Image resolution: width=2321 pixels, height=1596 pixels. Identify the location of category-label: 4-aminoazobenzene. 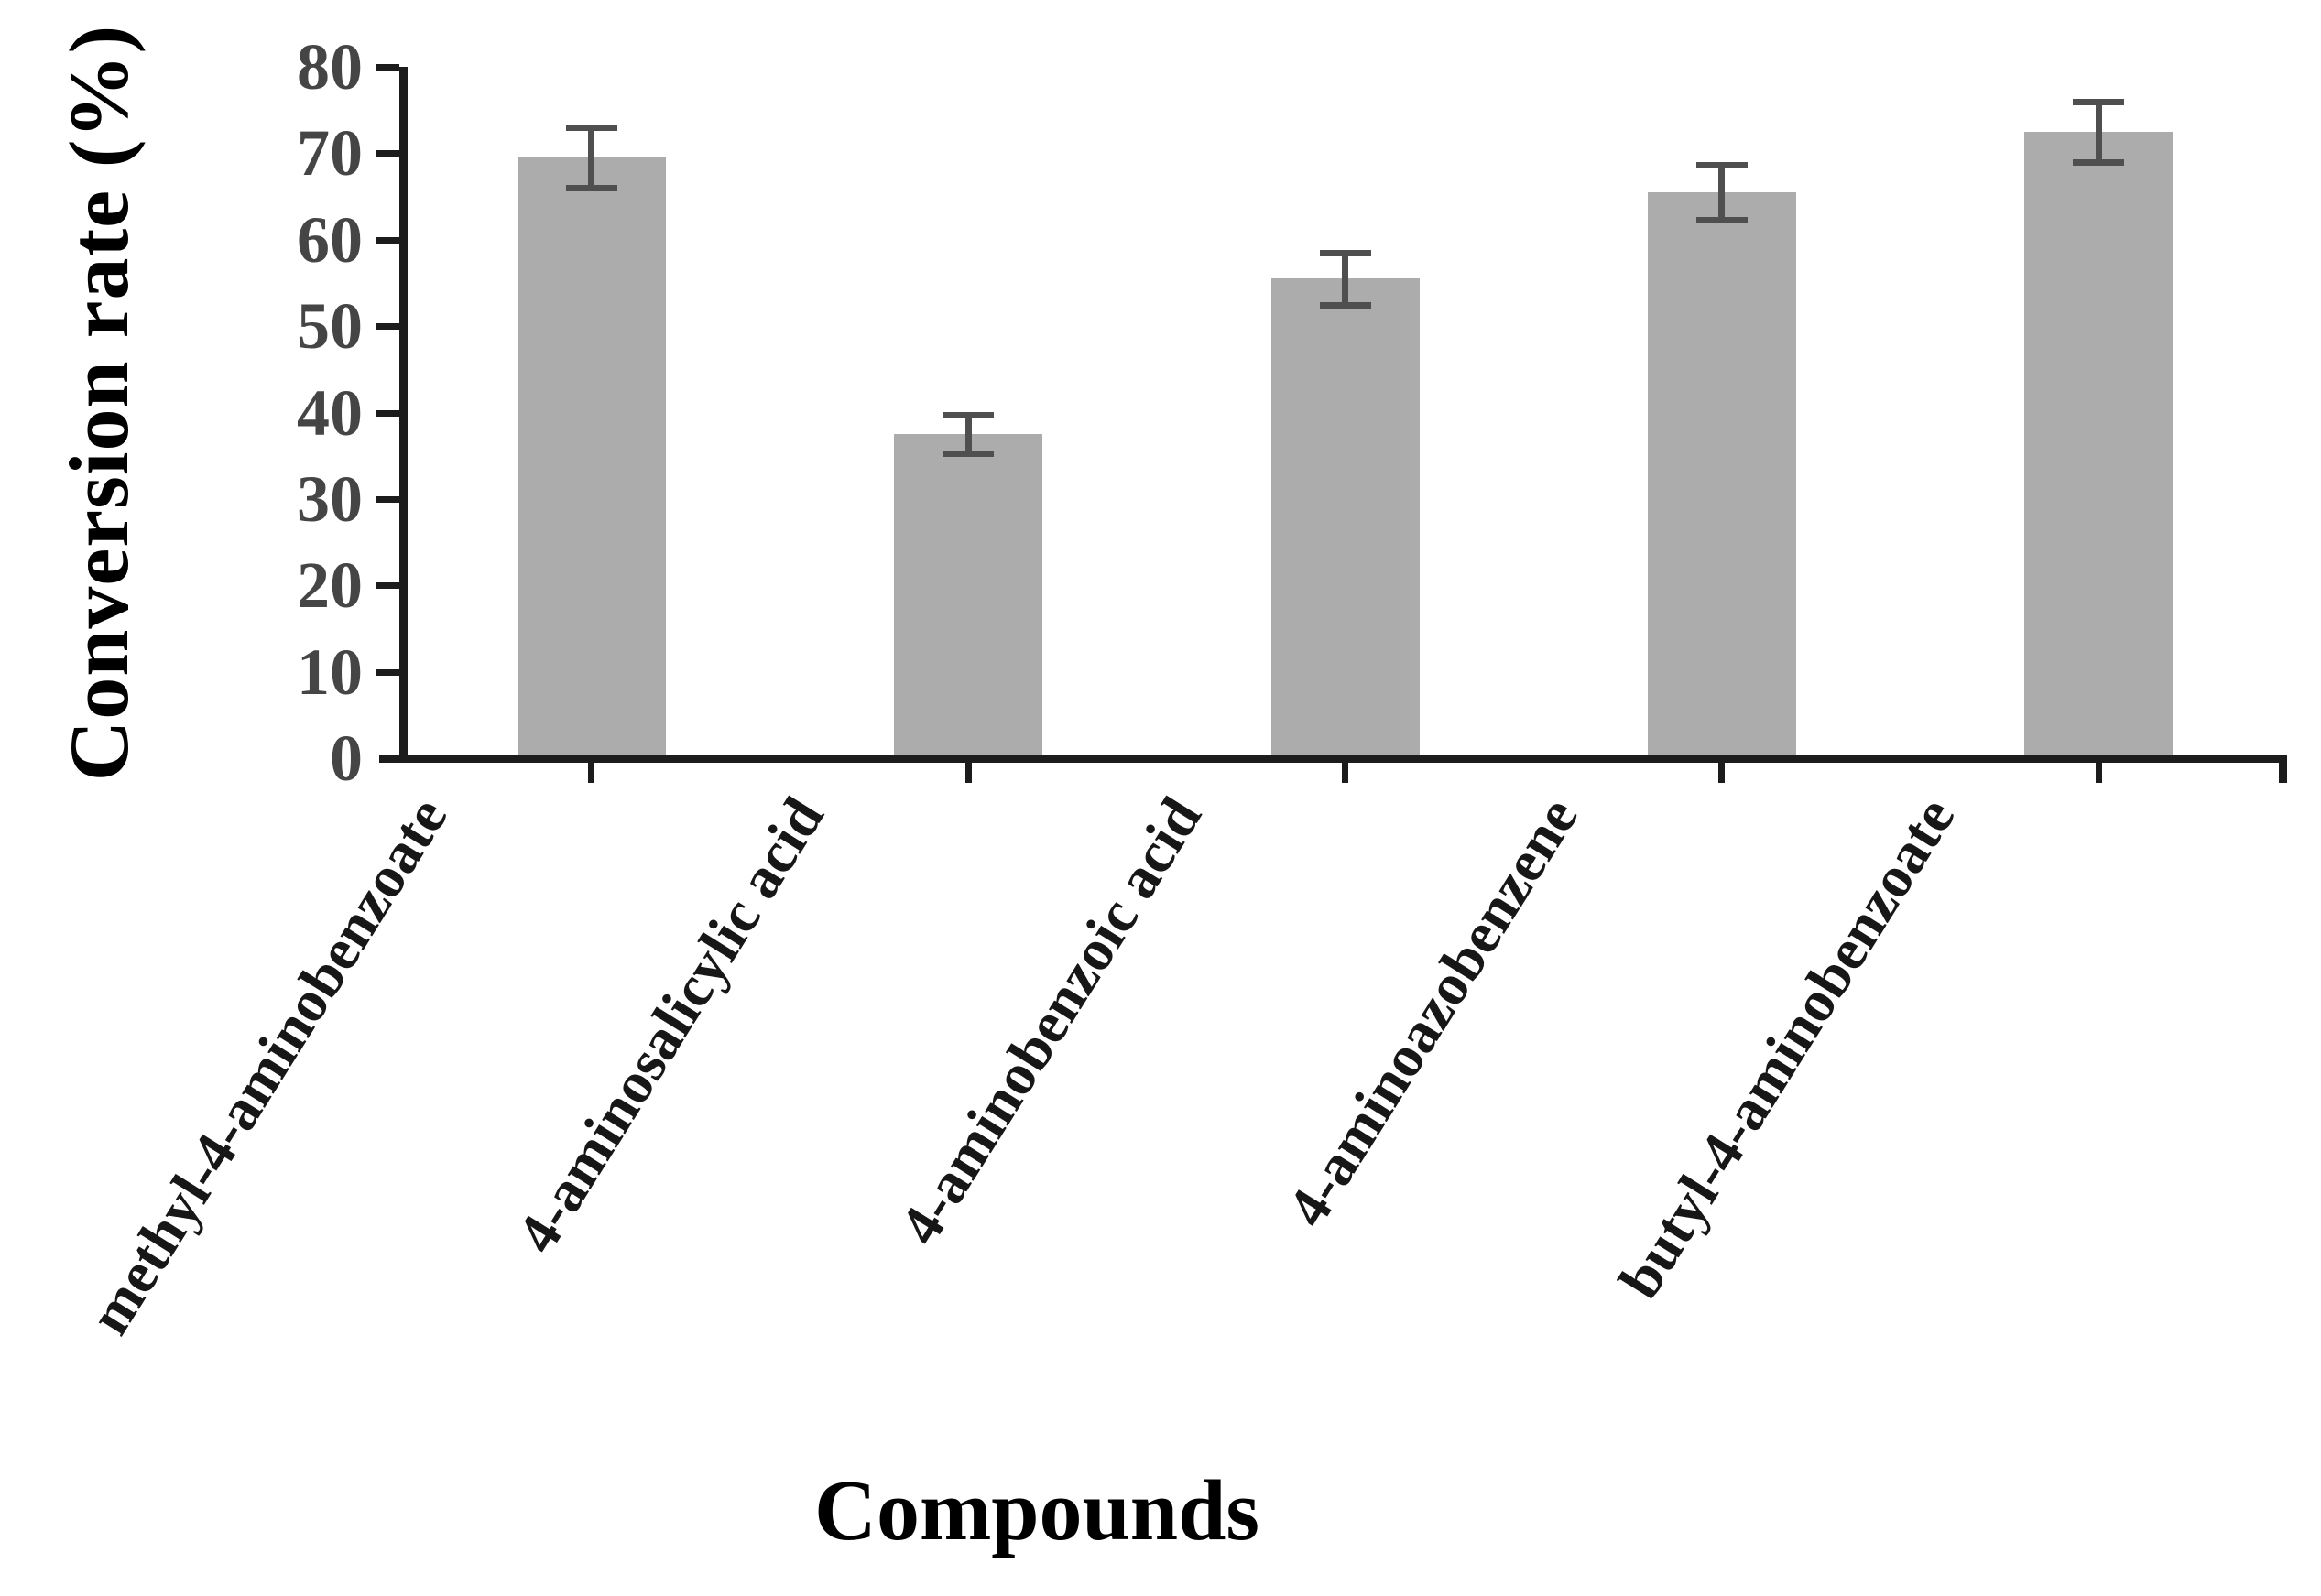
(1432, 1012).